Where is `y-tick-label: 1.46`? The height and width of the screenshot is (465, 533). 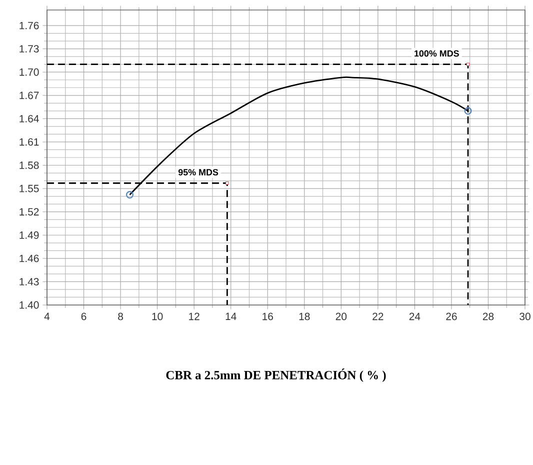 y-tick-label: 1.46 is located at coordinates (29, 258).